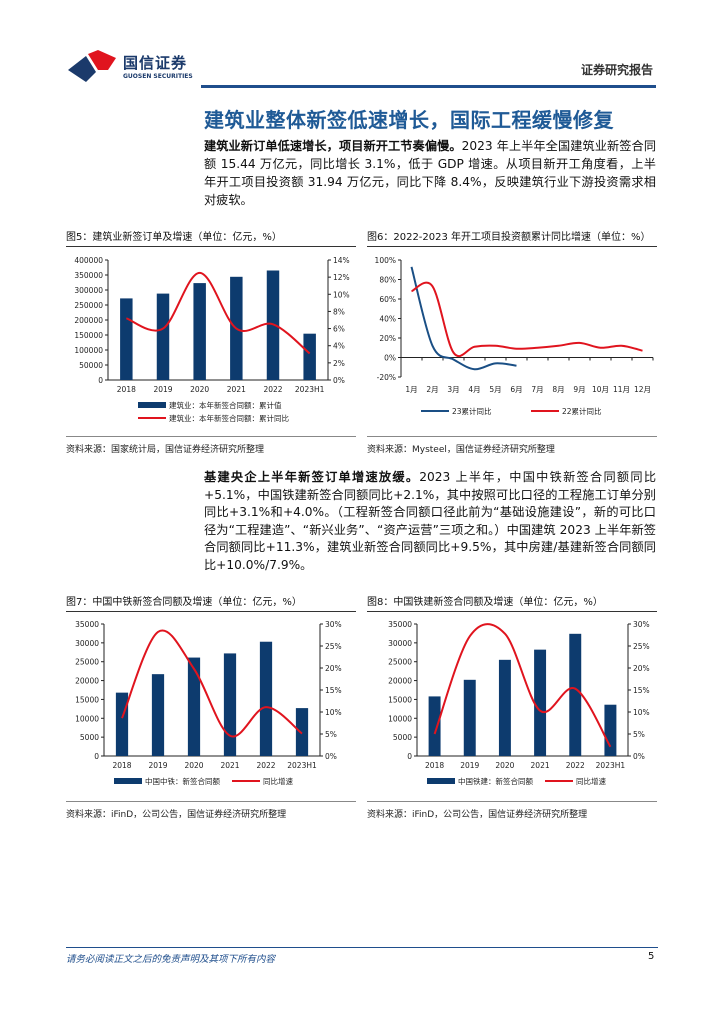 Image resolution: width=724 pixels, height=1024 pixels. I want to click on figure-5-source: 资料来源：国家统计局，国信证券经济研究所整理, so click(211, 445).